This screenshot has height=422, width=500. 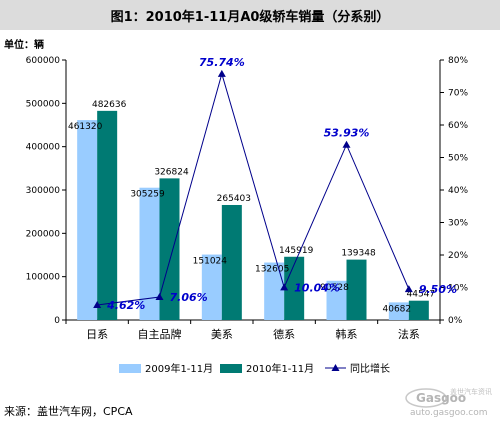 I want to click on y-right-tick-label: 20%, so click(x=458, y=256).